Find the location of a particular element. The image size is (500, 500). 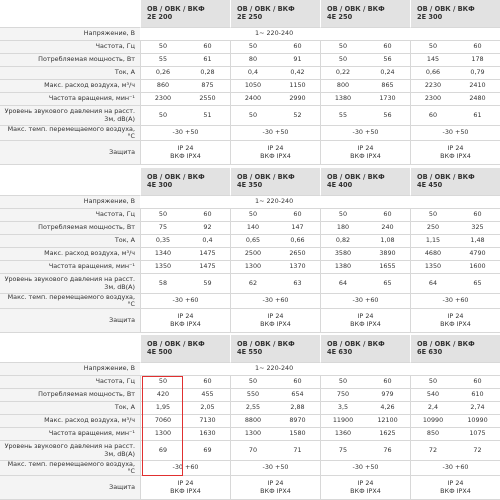

value-cell: 4,26 is located at coordinates (387, 408).